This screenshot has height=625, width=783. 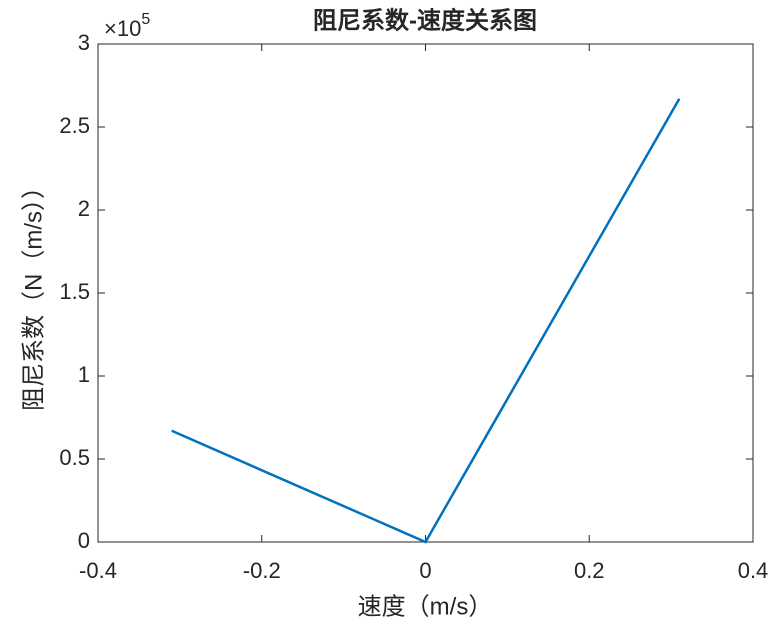 What do you see at coordinates (98, 570) in the screenshot?
I see `x-tick-label: -0.4` at bounding box center [98, 570].